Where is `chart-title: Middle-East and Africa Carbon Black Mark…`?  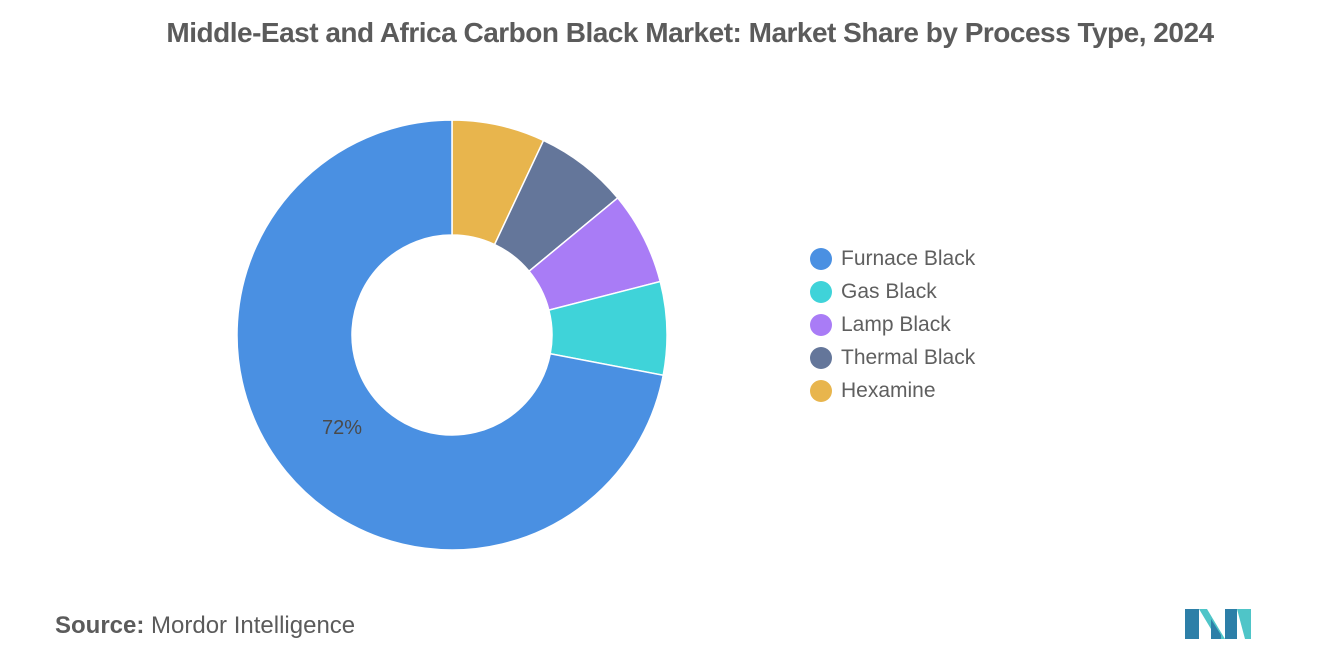
chart-title: Middle-East and Africa Carbon Black Mark… is located at coordinates (690, 32).